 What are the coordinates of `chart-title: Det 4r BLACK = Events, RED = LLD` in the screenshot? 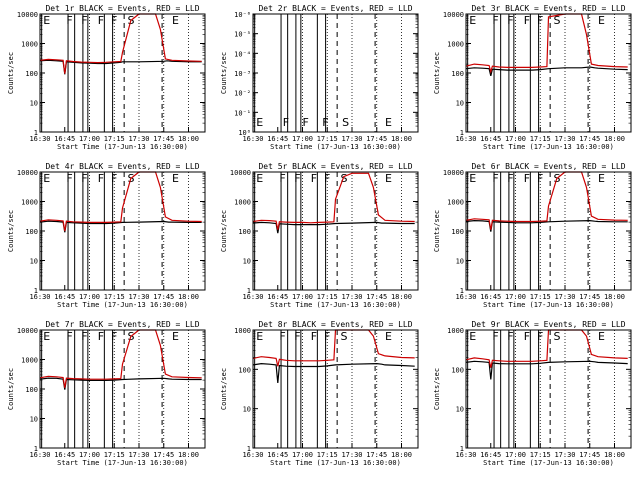 It's located at (122, 166).